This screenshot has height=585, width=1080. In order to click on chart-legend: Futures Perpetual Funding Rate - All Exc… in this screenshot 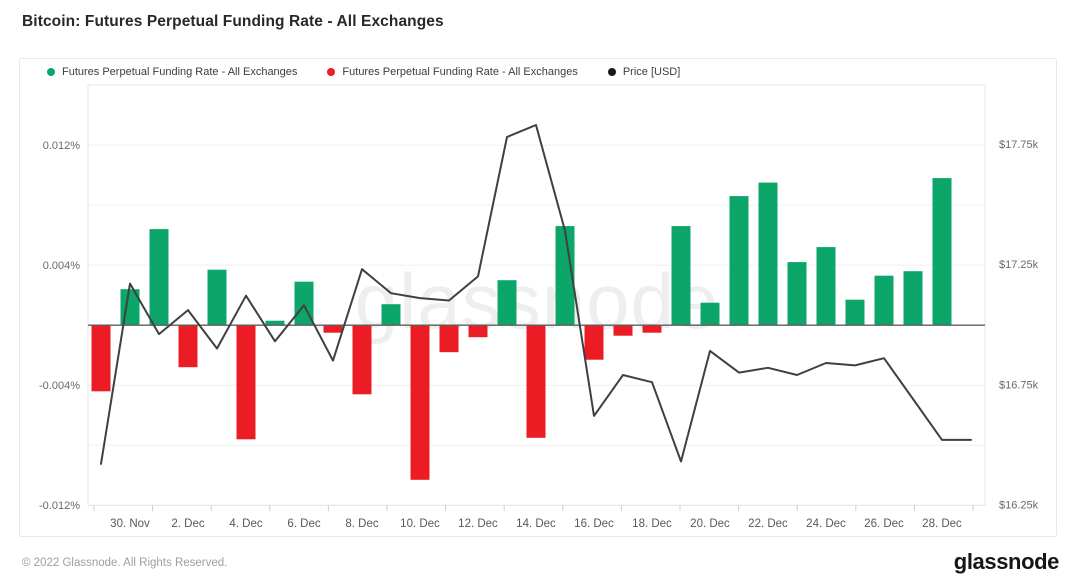, I will do `click(363, 72)`.